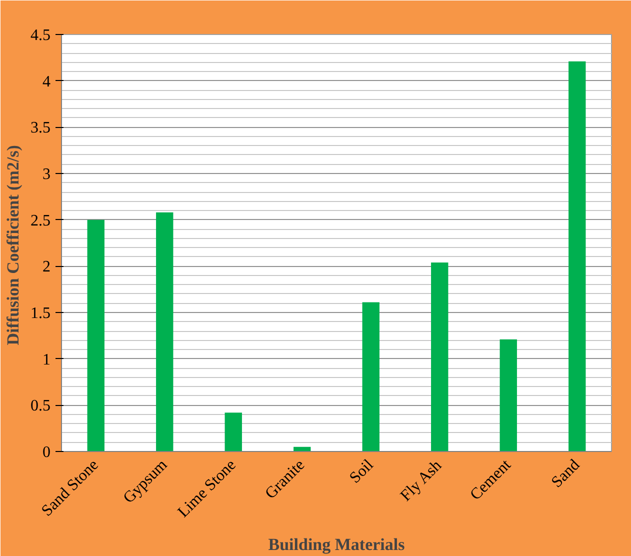 This screenshot has height=556, width=631. Describe the element at coordinates (46, 81) in the screenshot. I see `y-tick-label: 4` at that location.